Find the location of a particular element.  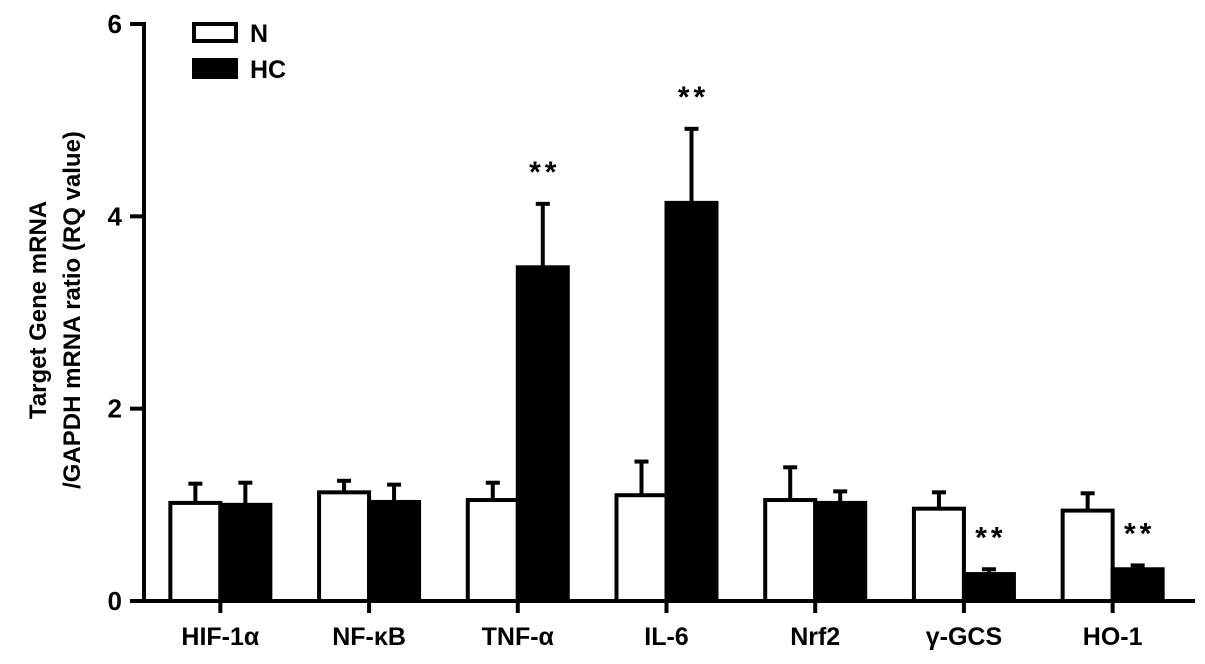

x-tick-label: Nrf2 is located at coordinates (815, 637).